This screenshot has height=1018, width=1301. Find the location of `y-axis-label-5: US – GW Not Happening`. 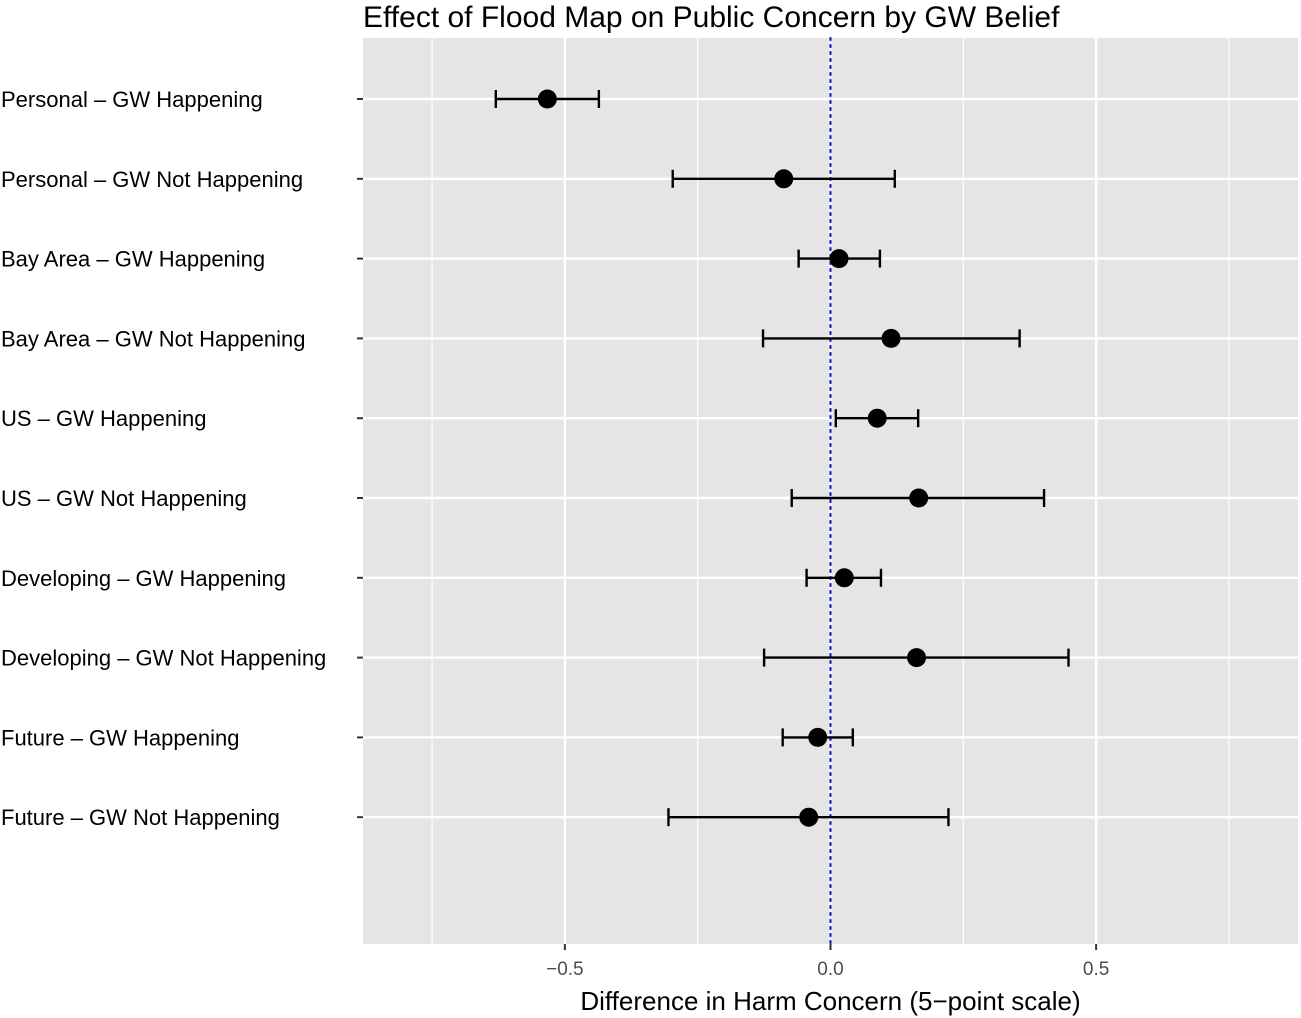

y-axis-label-5: US – GW Not Happening is located at coordinates (124, 498).